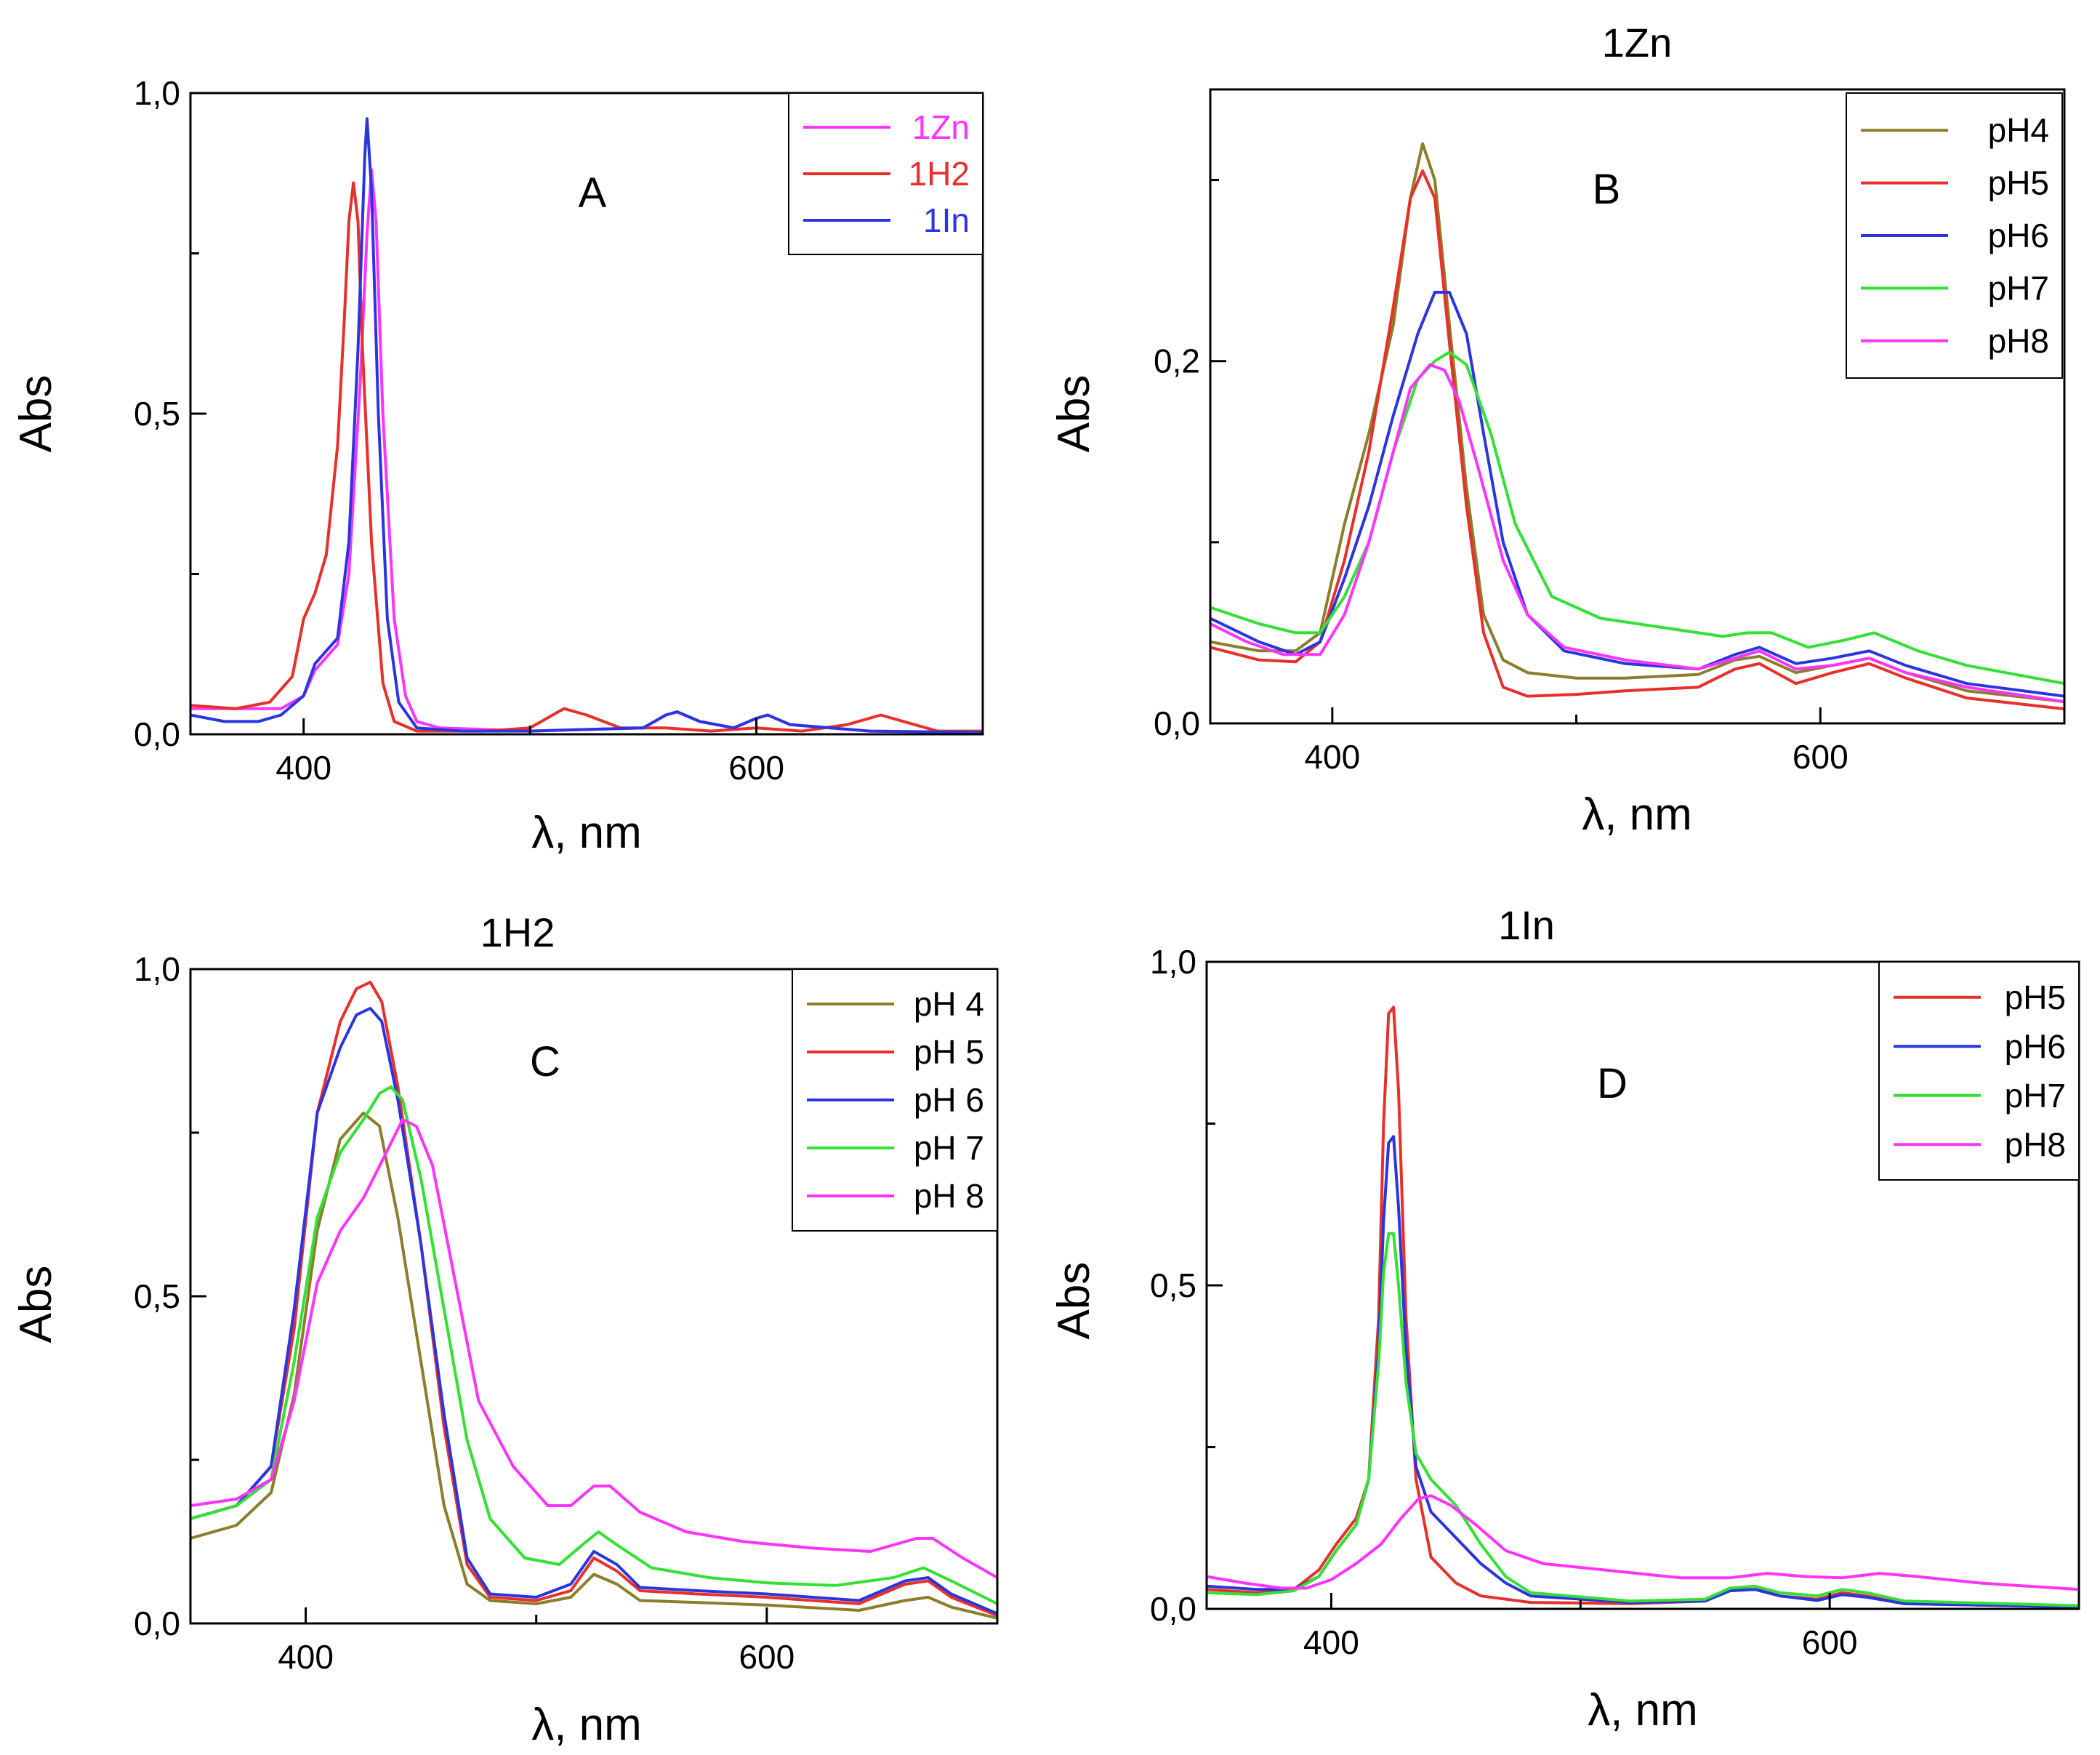 This screenshot has height=1755, width=2100. What do you see at coordinates (157, 734) in the screenshot?
I see `panel-a-ytick-label: 0,0` at bounding box center [157, 734].